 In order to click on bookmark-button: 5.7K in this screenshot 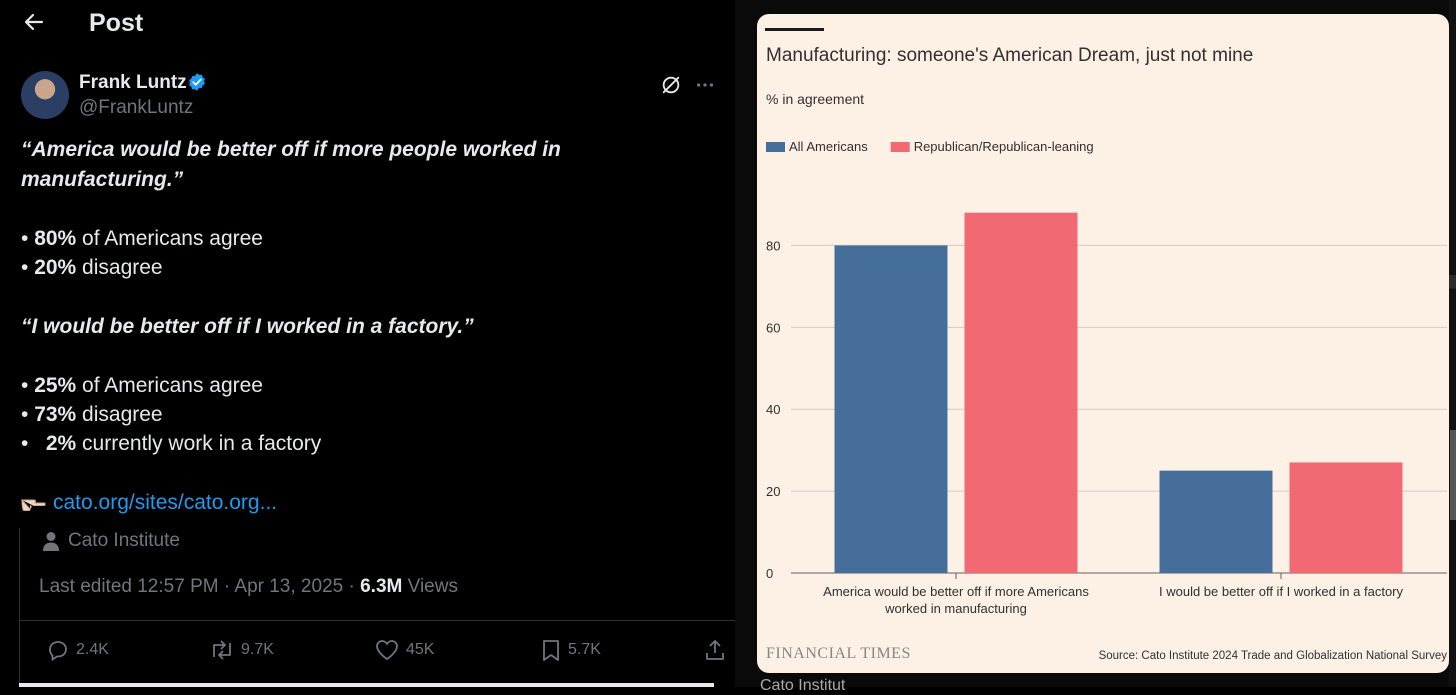, I will do `click(570, 650)`.